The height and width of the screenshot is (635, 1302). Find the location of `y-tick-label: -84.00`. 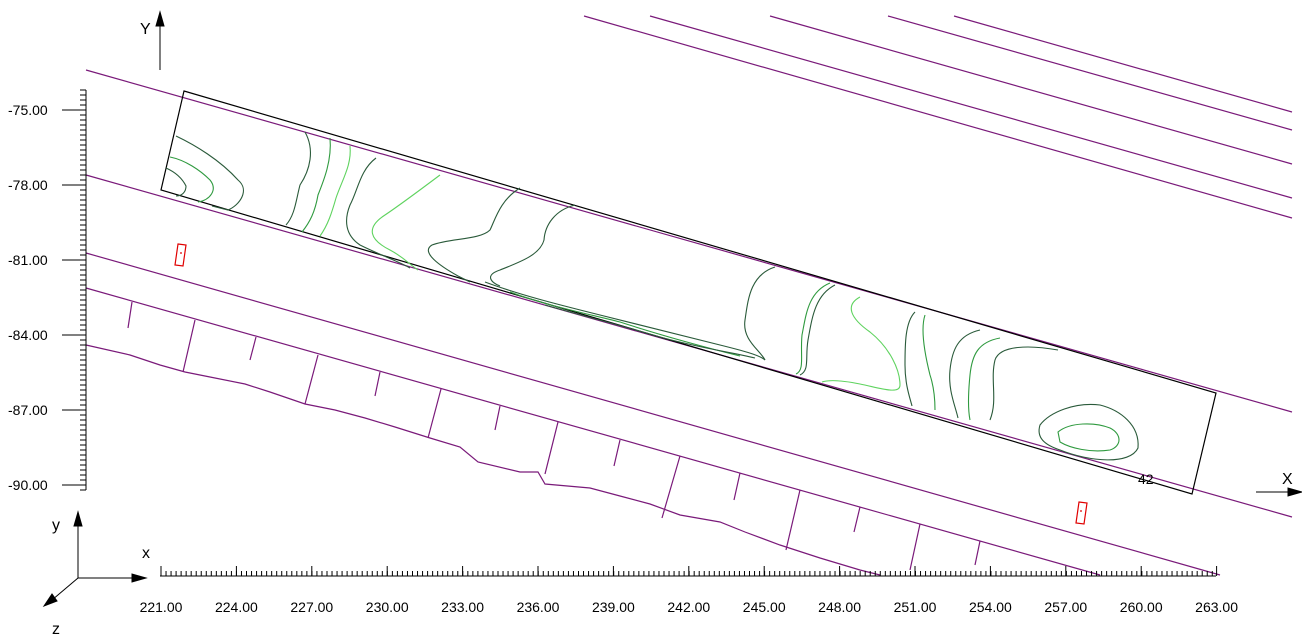

y-tick-label: -84.00 is located at coordinates (28, 335).